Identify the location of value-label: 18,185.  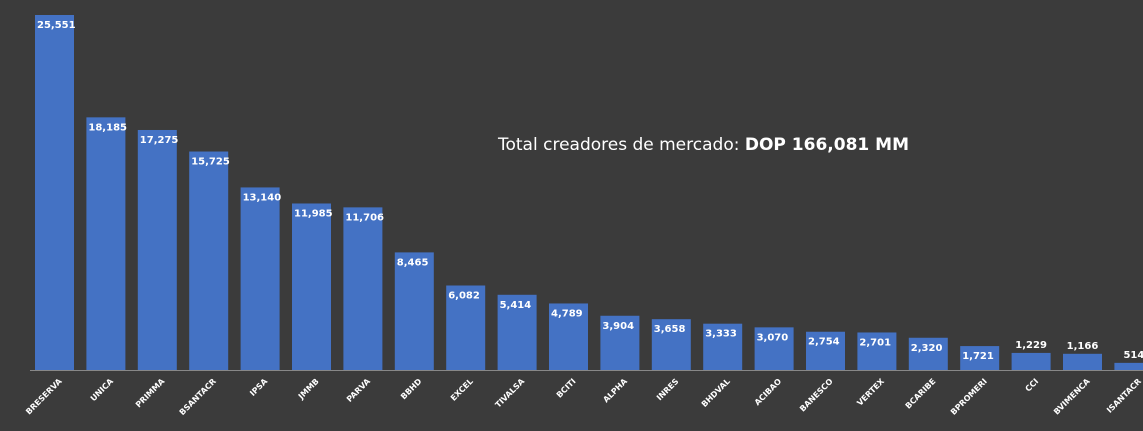
(107, 127).